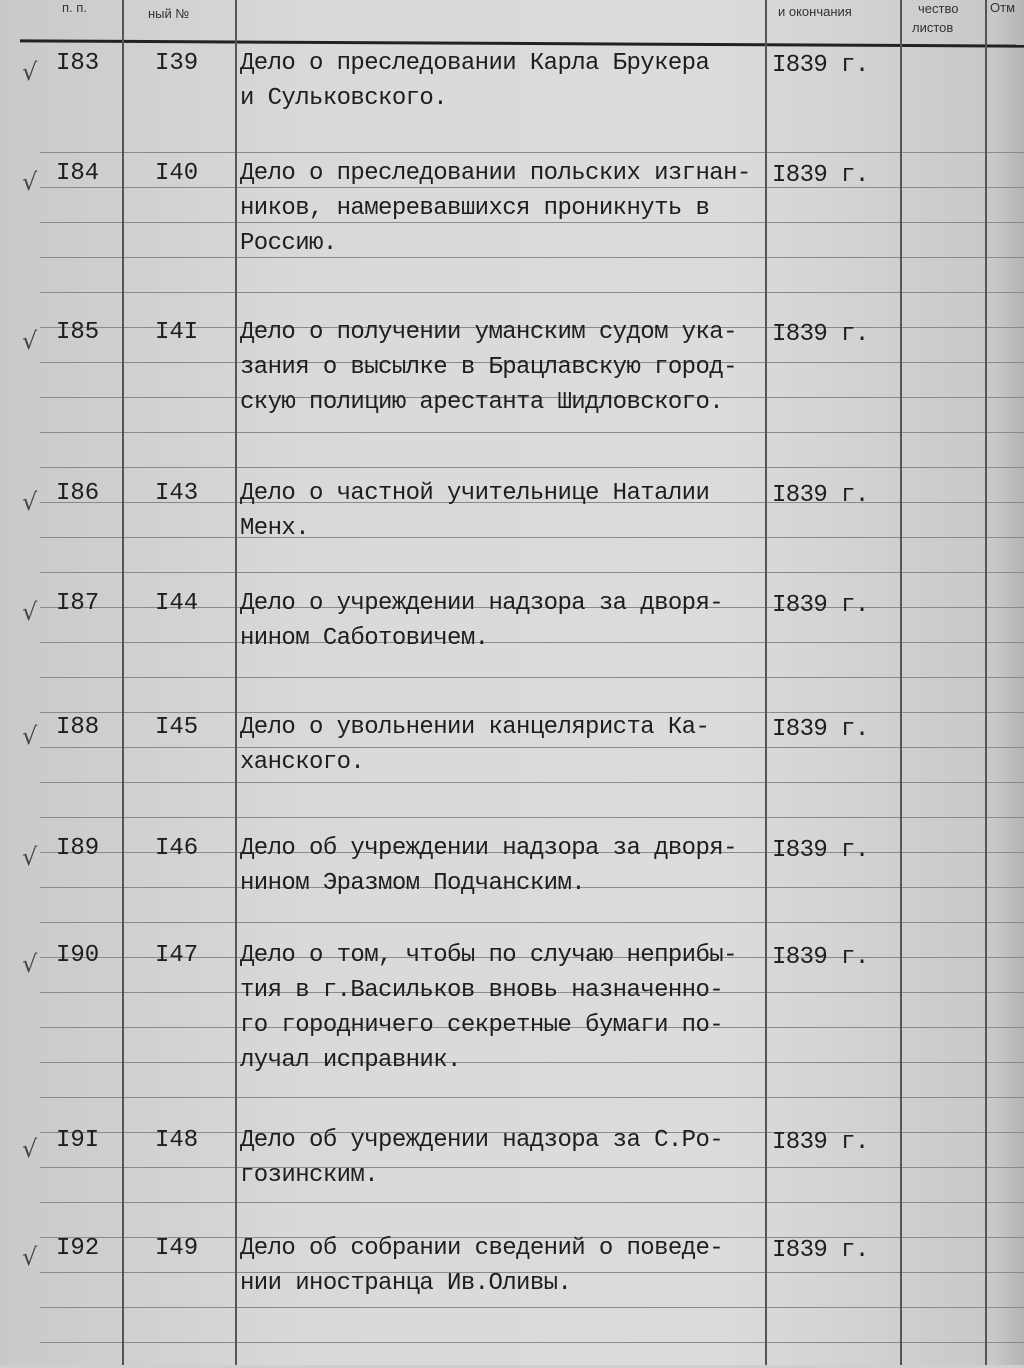  What do you see at coordinates (475, 727) in the screenshot?
I see `description-line: Дело о увольнении канцеляриста Ка-` at bounding box center [475, 727].